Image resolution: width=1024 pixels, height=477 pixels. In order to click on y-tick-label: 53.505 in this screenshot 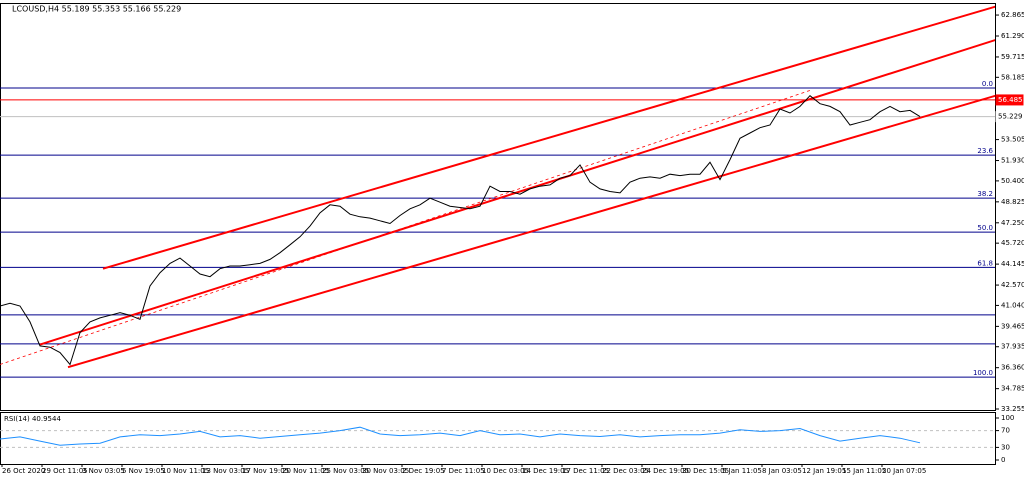, I will do `click(1012, 140)`.